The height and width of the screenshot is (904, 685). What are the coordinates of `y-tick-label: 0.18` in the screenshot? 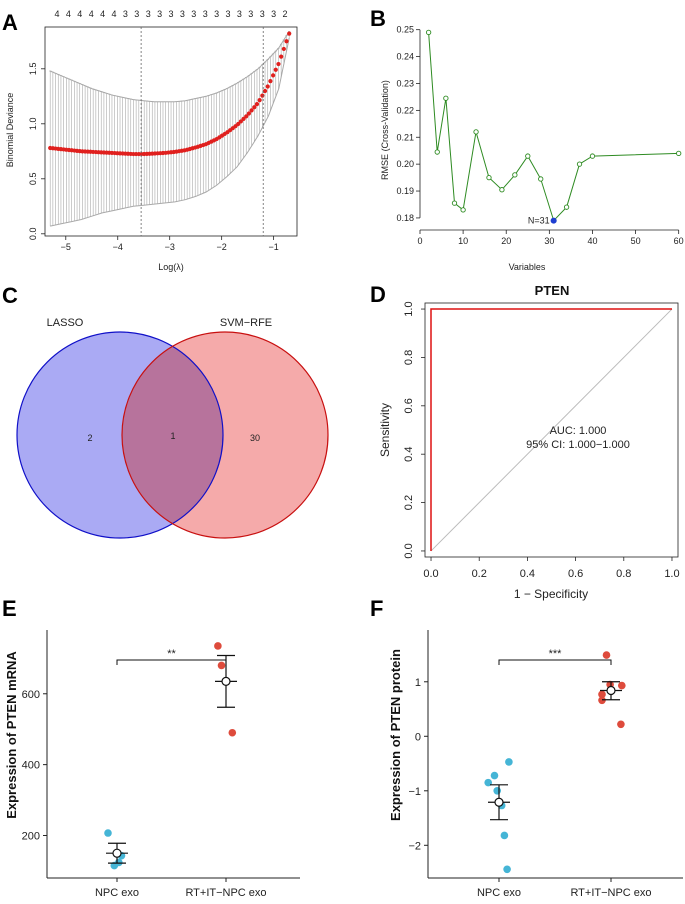 It's located at (405, 218).